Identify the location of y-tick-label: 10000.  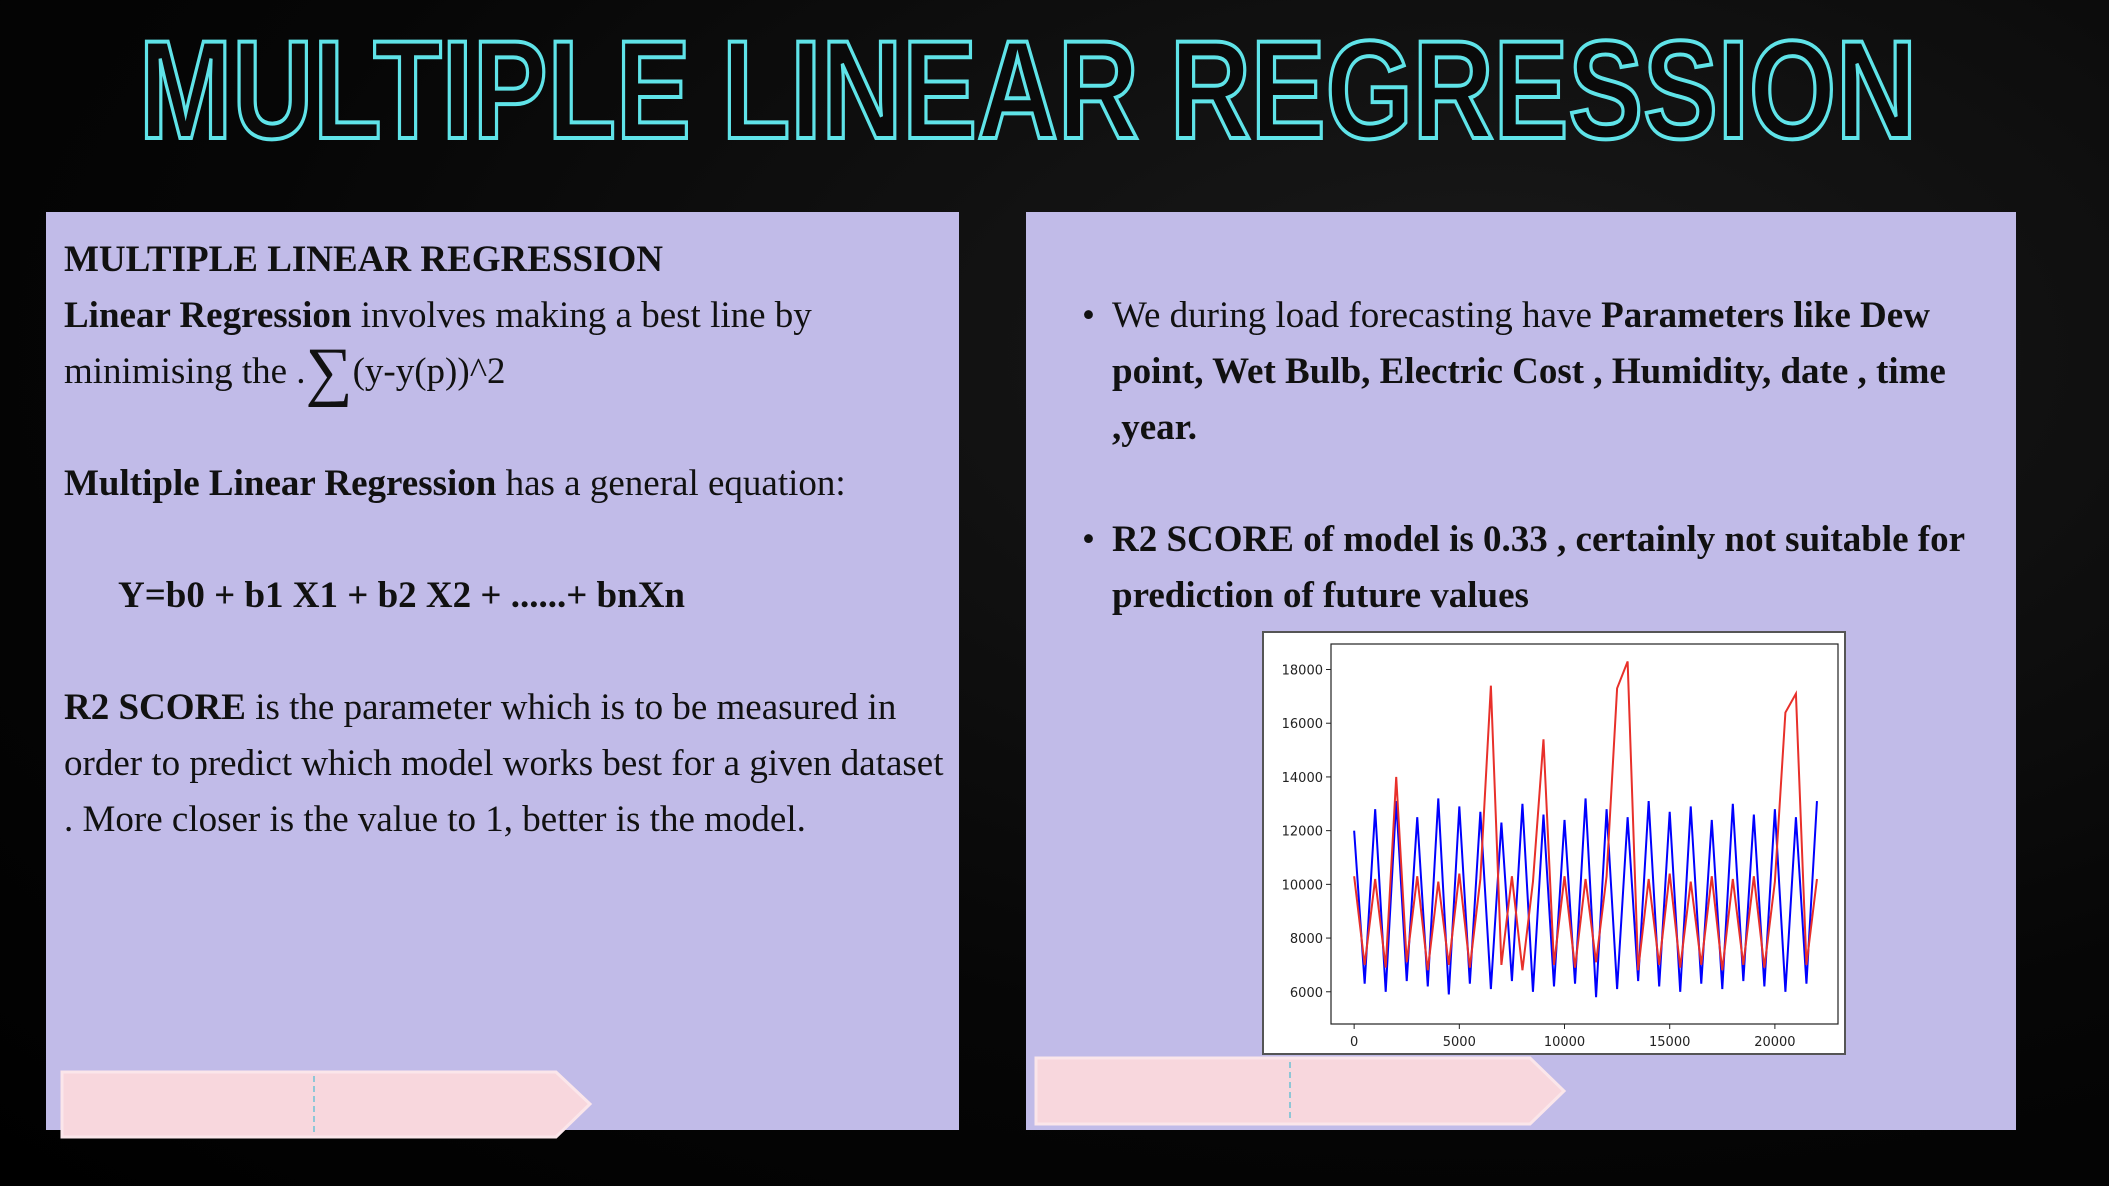
(1302, 885).